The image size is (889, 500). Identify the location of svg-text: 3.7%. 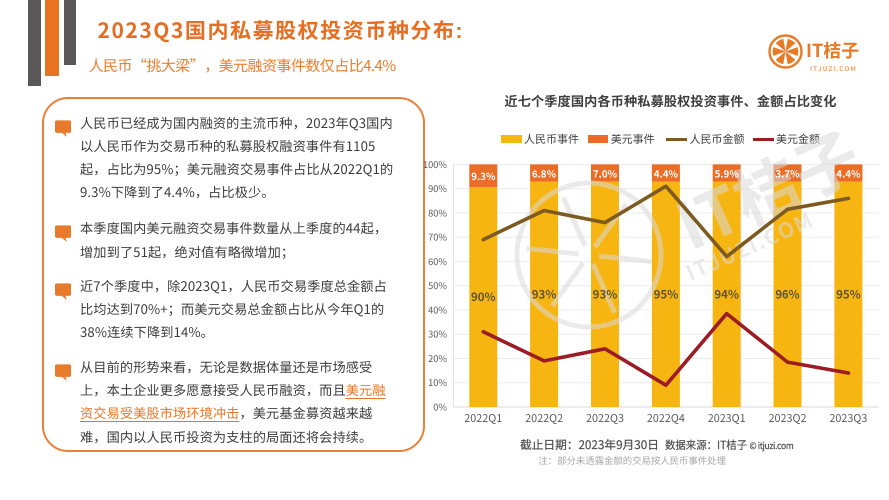
(787, 173).